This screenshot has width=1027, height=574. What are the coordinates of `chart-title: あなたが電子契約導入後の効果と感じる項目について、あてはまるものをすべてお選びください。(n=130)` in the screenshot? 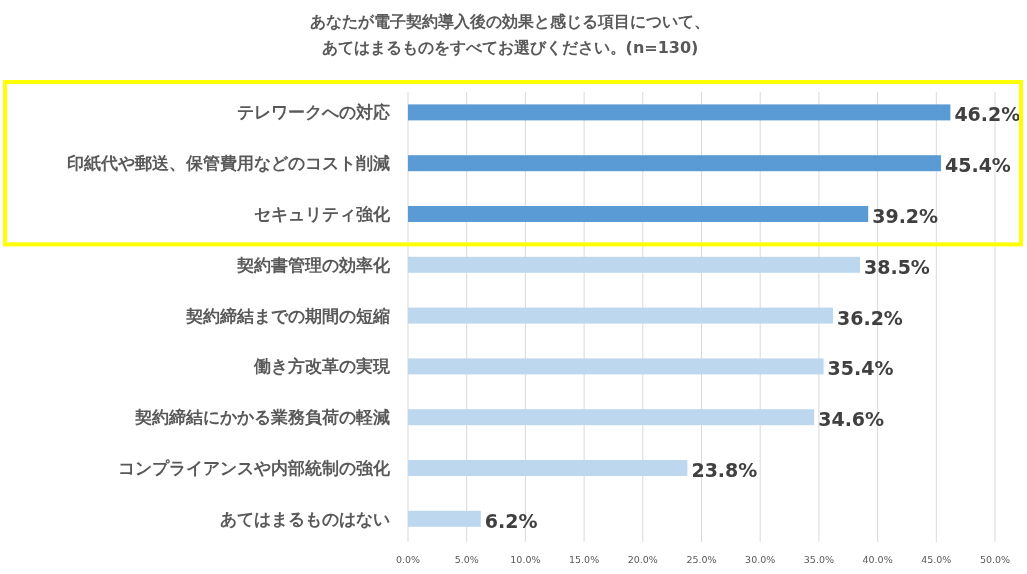 It's located at (510, 34).